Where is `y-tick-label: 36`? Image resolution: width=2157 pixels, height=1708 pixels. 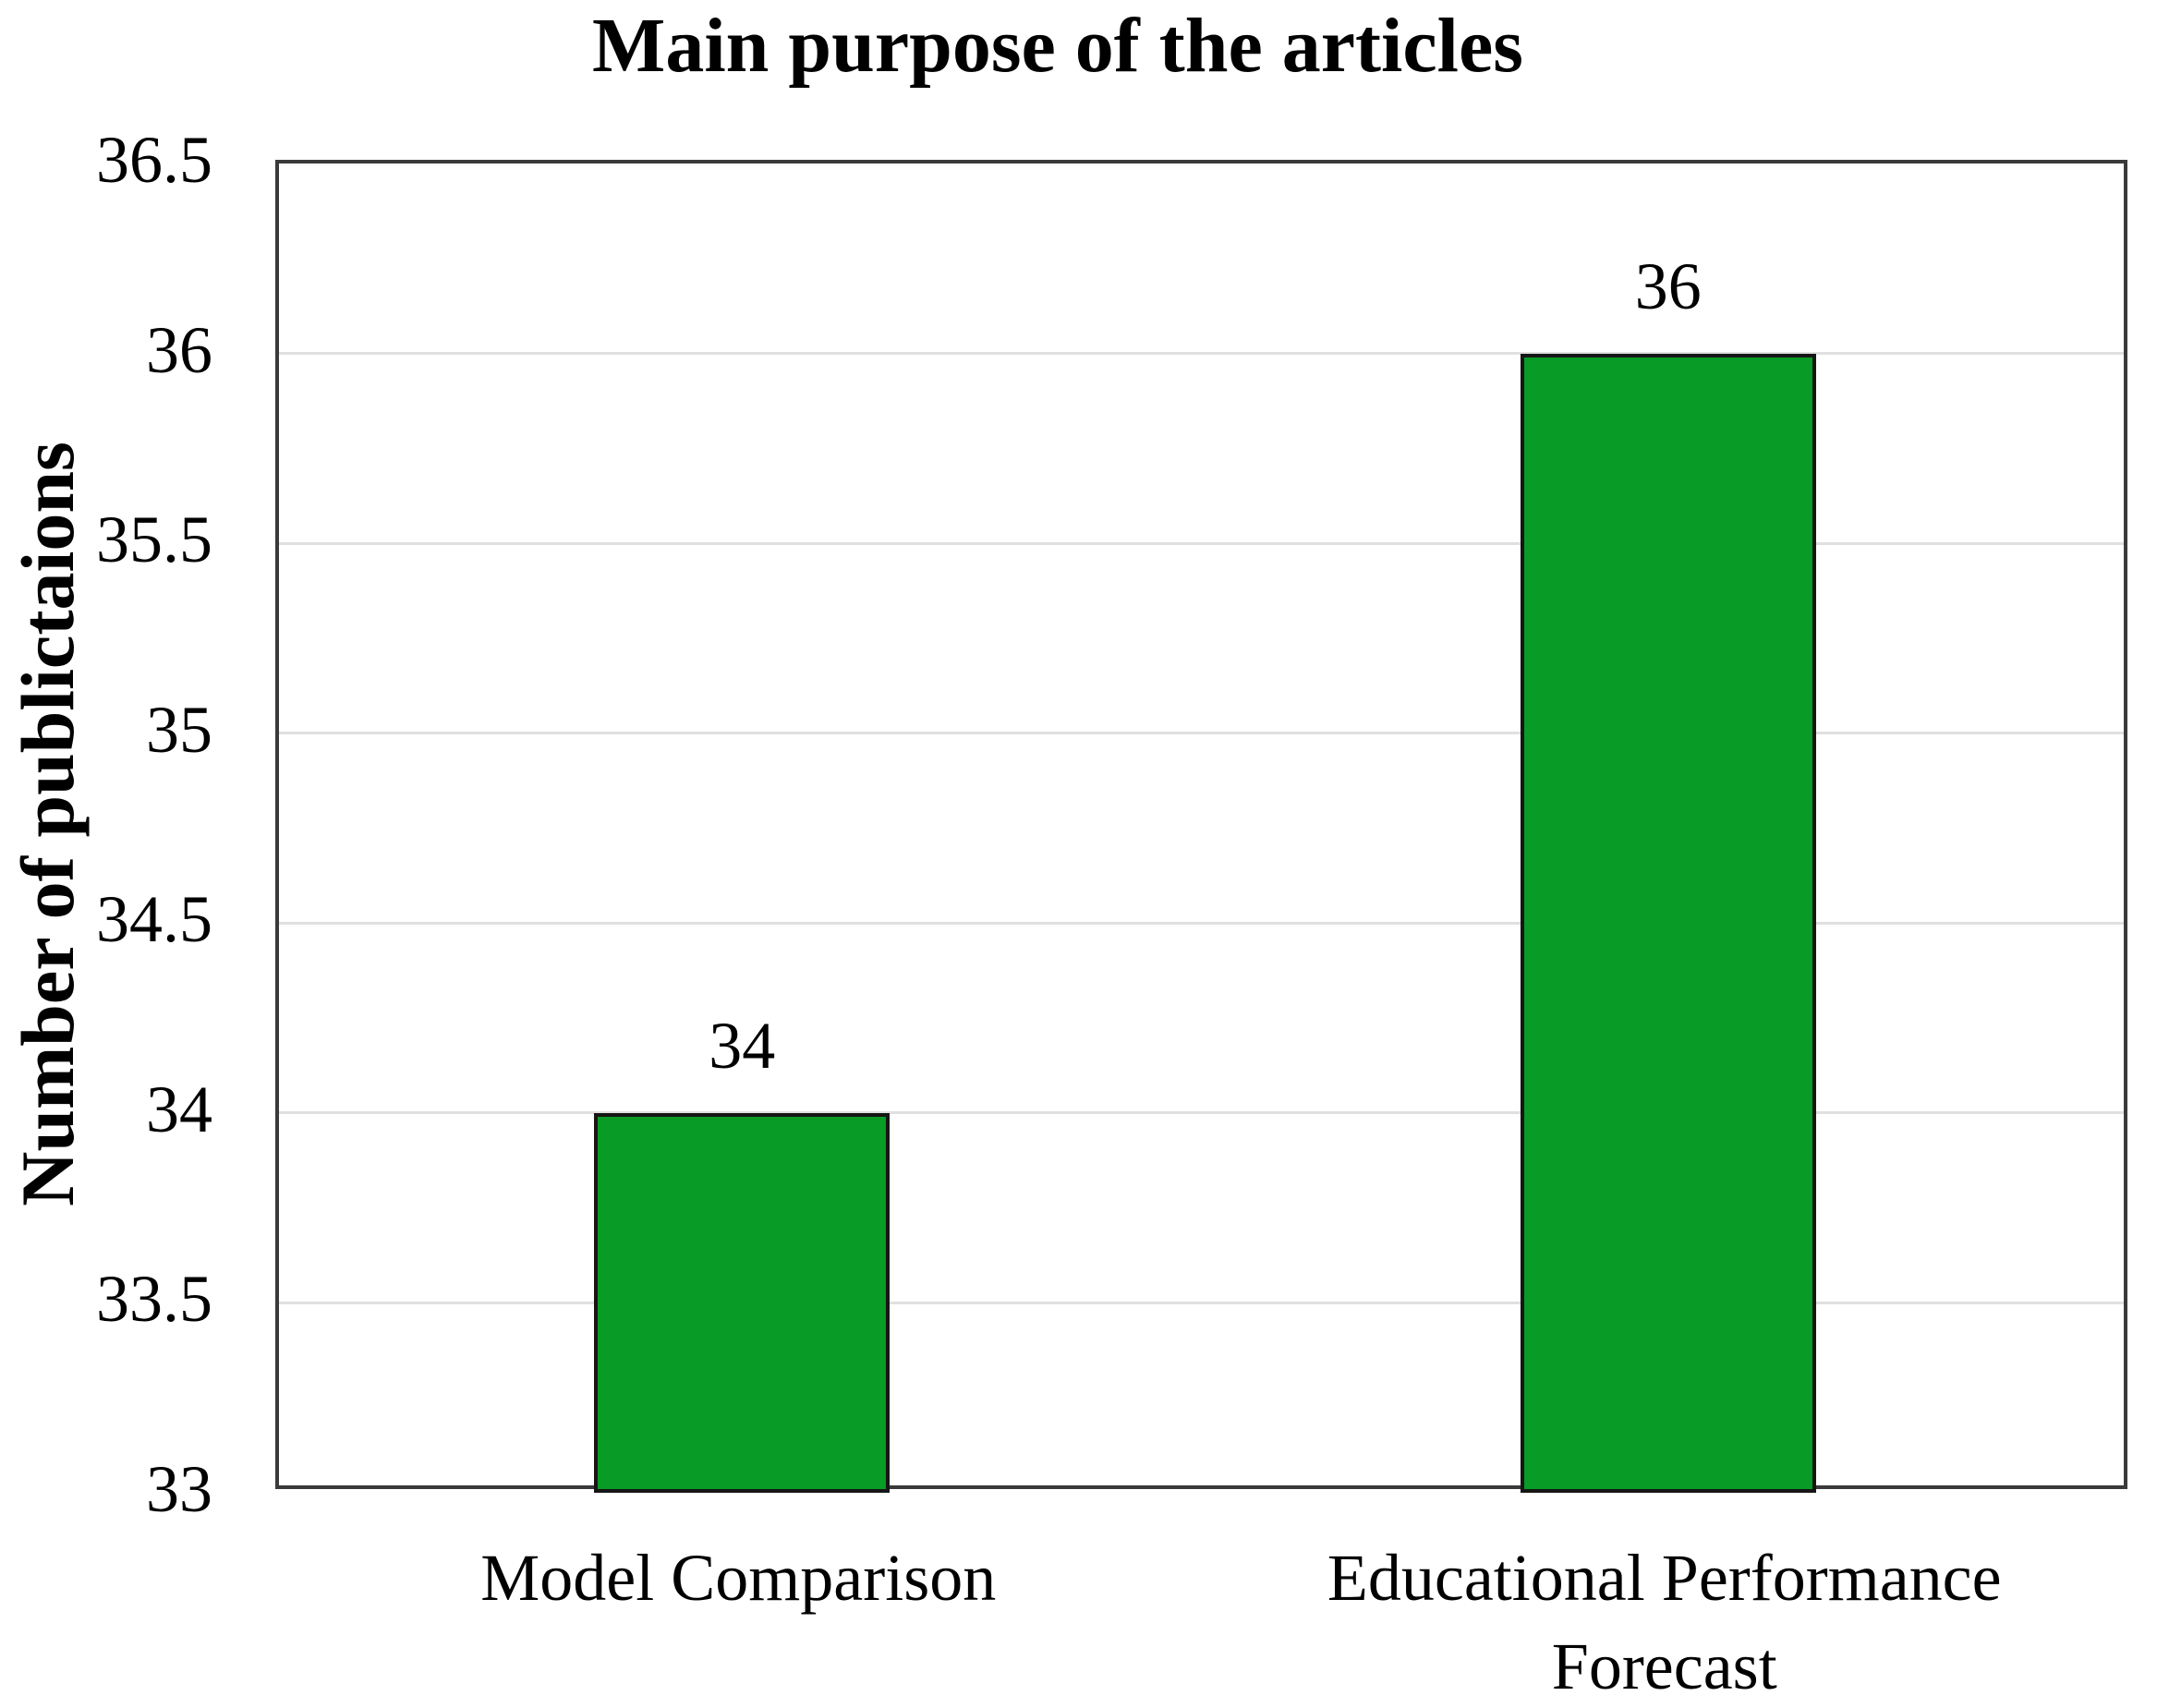
y-tick-label: 36 is located at coordinates (179, 349).